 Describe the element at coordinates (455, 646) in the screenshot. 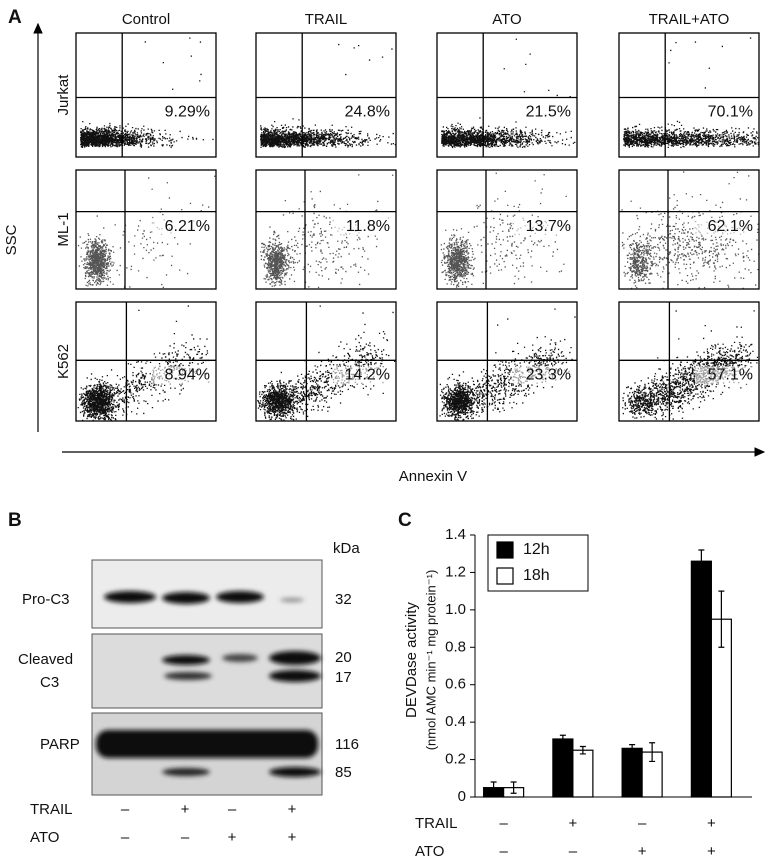

I see `y-tick-label: 0.8` at that location.